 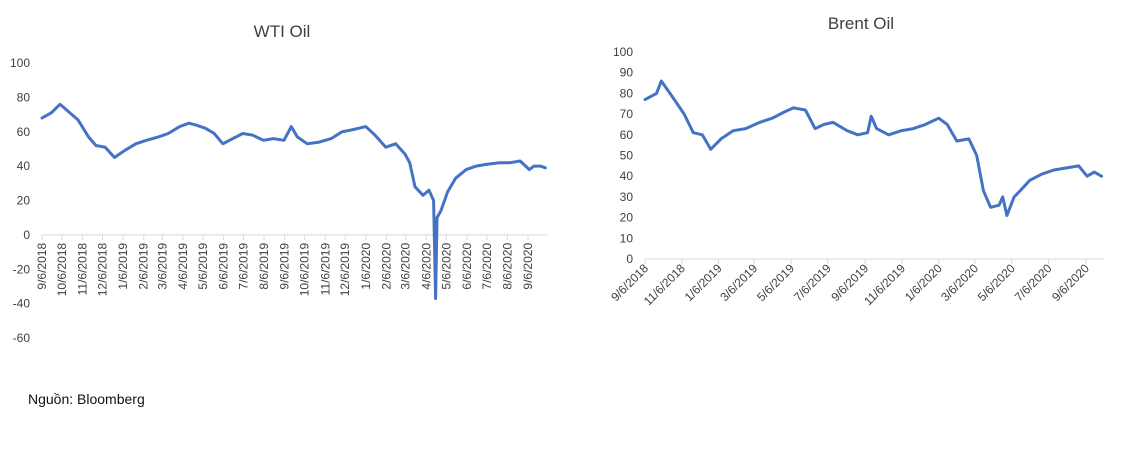 I want to click on brent-y-tick-label: 90, so click(x=627, y=73).